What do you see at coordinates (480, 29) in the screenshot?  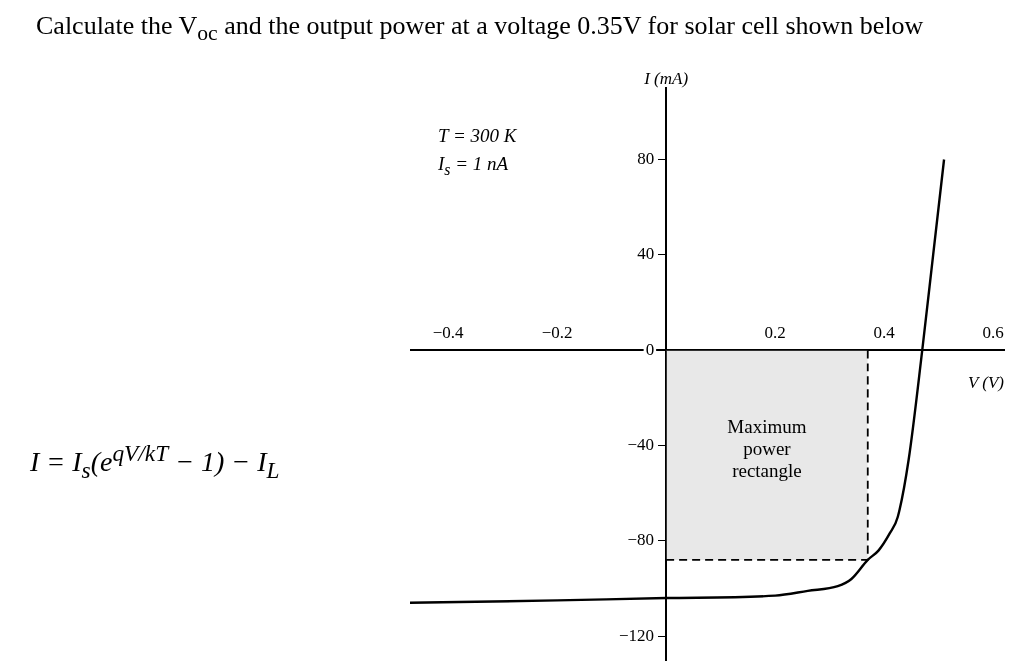 I see `chart-title: Calculate the V$_{oc}$ and the output power at a voltage 0.35V for solar cell shown below` at bounding box center [480, 29].